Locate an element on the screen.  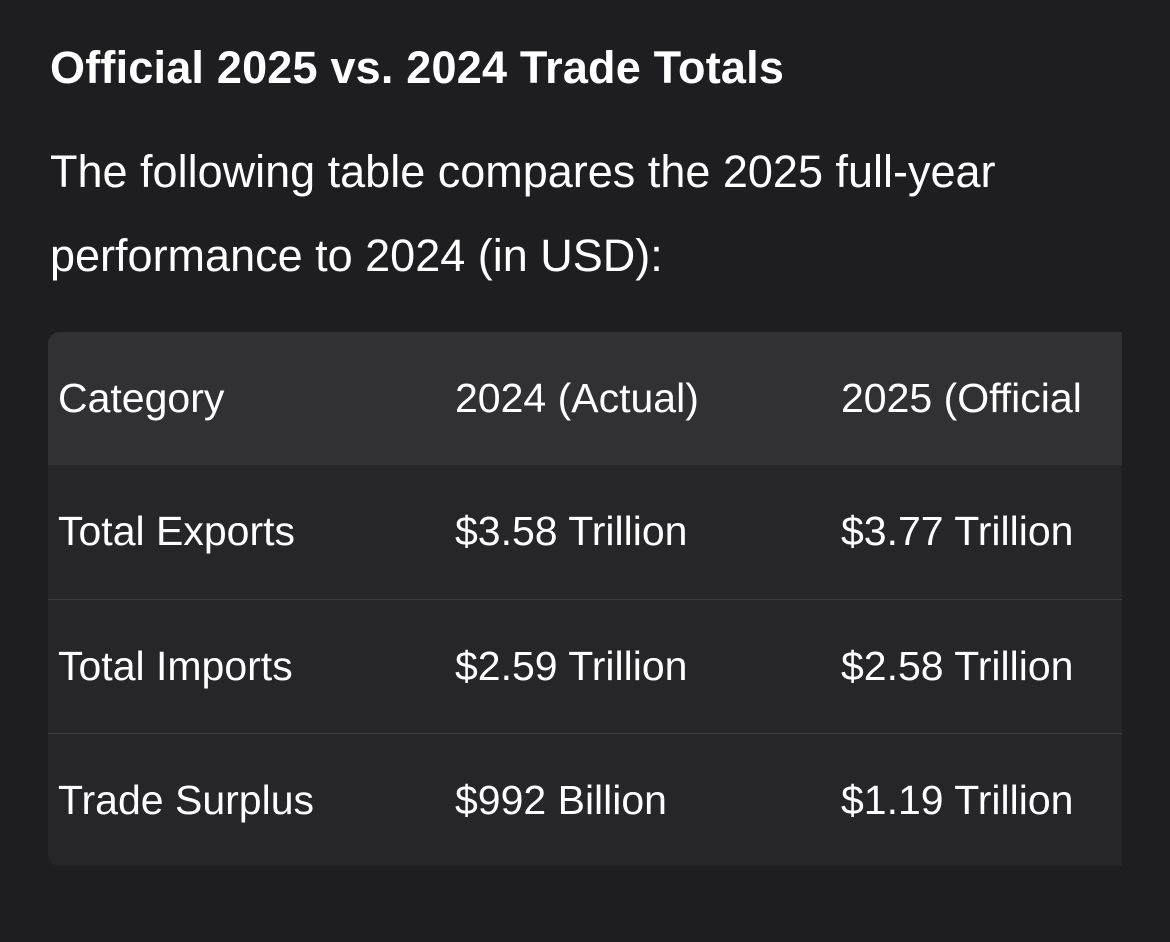
section-heading: Official 2025 vs. 2024 Trade Totals is located at coordinates (417, 67).